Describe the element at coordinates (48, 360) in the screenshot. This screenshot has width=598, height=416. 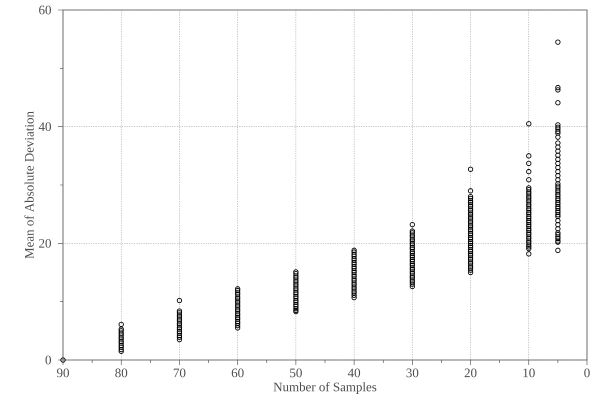
I see `y-tick-label: 0` at that location.